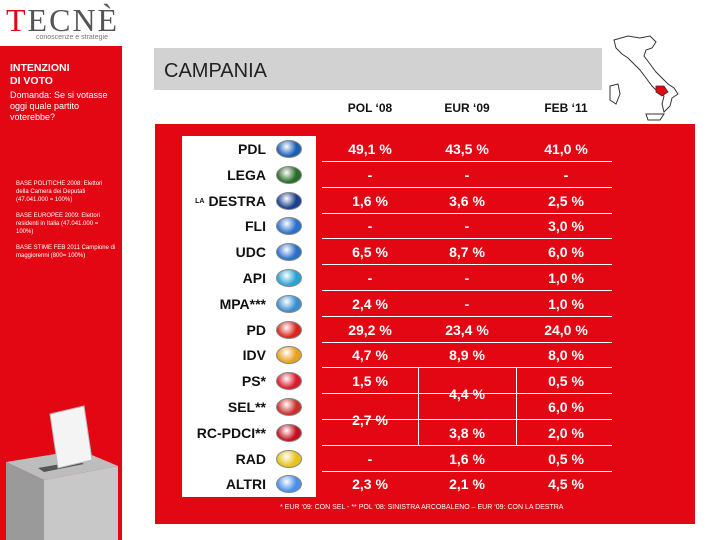  I want to click on party-label: PS*, so click(253, 381).